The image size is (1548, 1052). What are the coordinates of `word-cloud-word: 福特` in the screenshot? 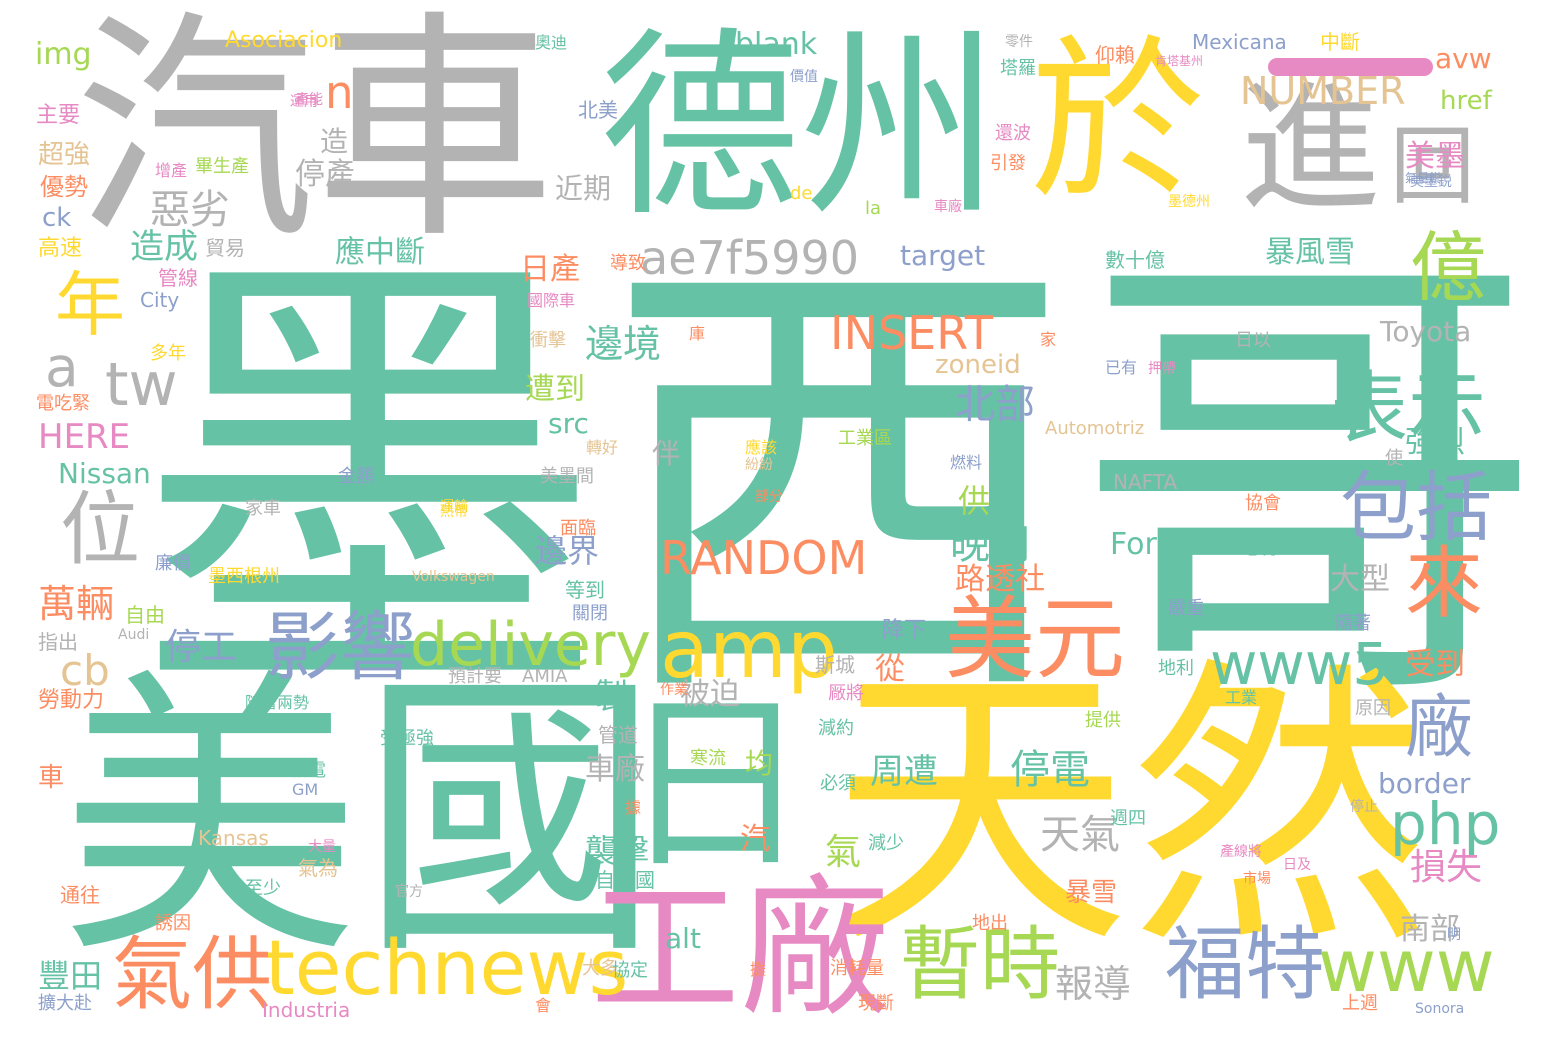 It's located at (1245, 964).